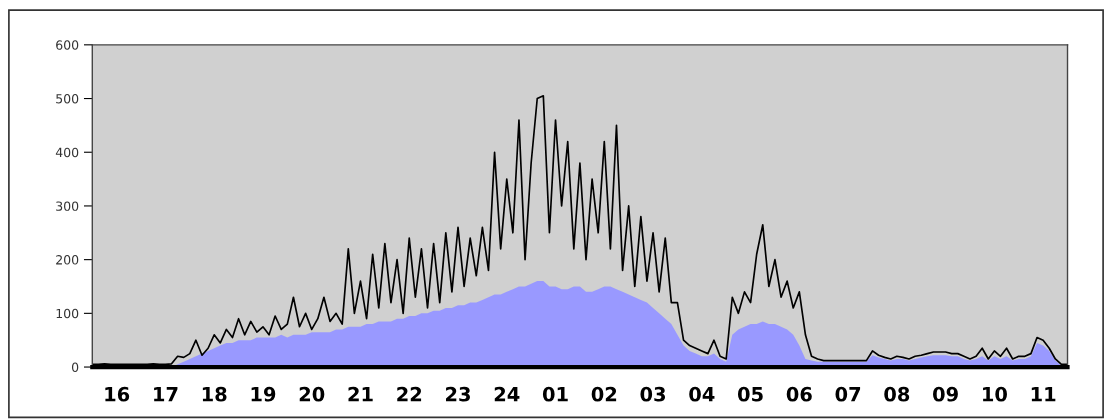 The width and height of the screenshot is (1112, 419). I want to click on x-tick-label: 09, so click(945, 394).